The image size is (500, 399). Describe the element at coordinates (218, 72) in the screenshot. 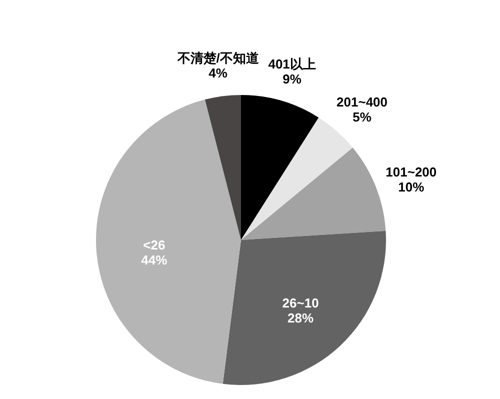

I see `data-label: 4%` at that location.